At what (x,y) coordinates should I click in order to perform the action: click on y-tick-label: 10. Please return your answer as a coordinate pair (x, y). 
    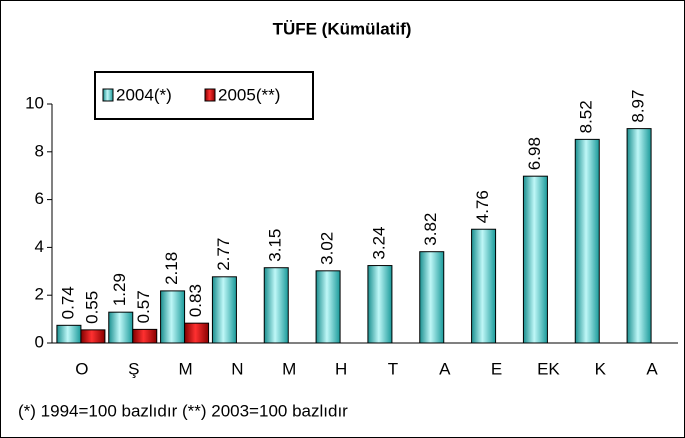
    Looking at the image, I should click on (34, 102).